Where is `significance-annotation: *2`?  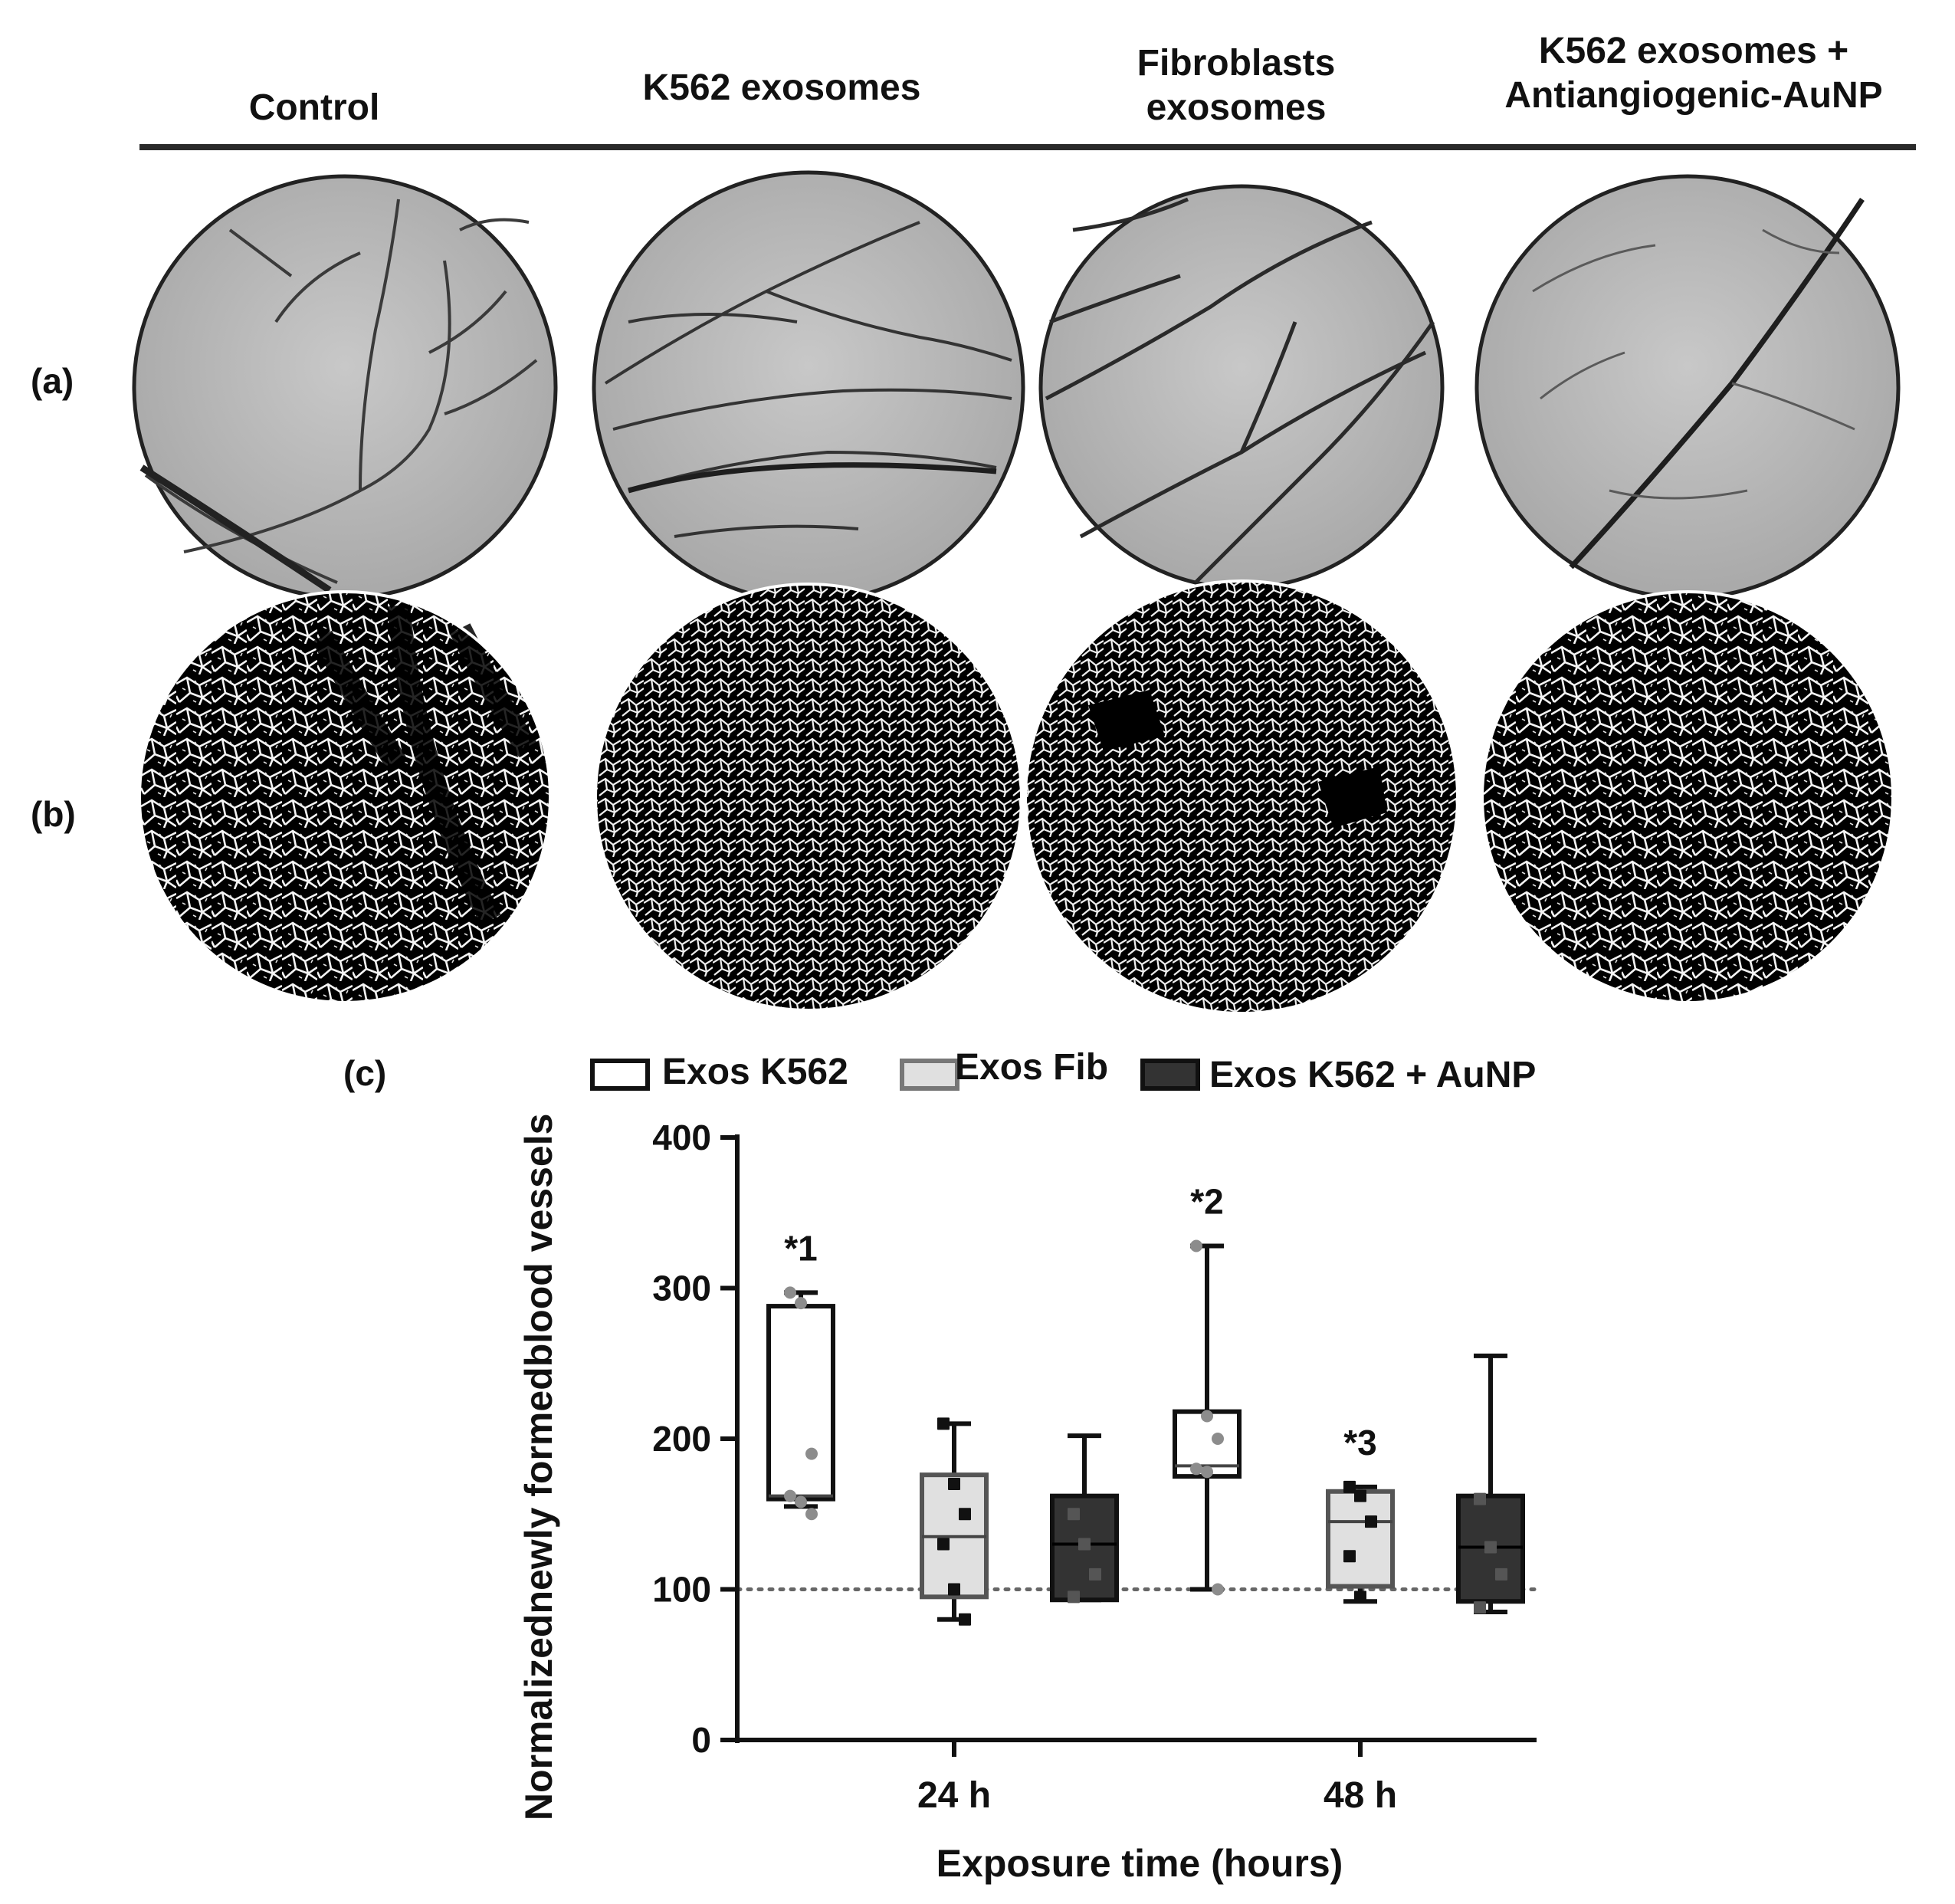 significance-annotation: *2 is located at coordinates (1207, 1201).